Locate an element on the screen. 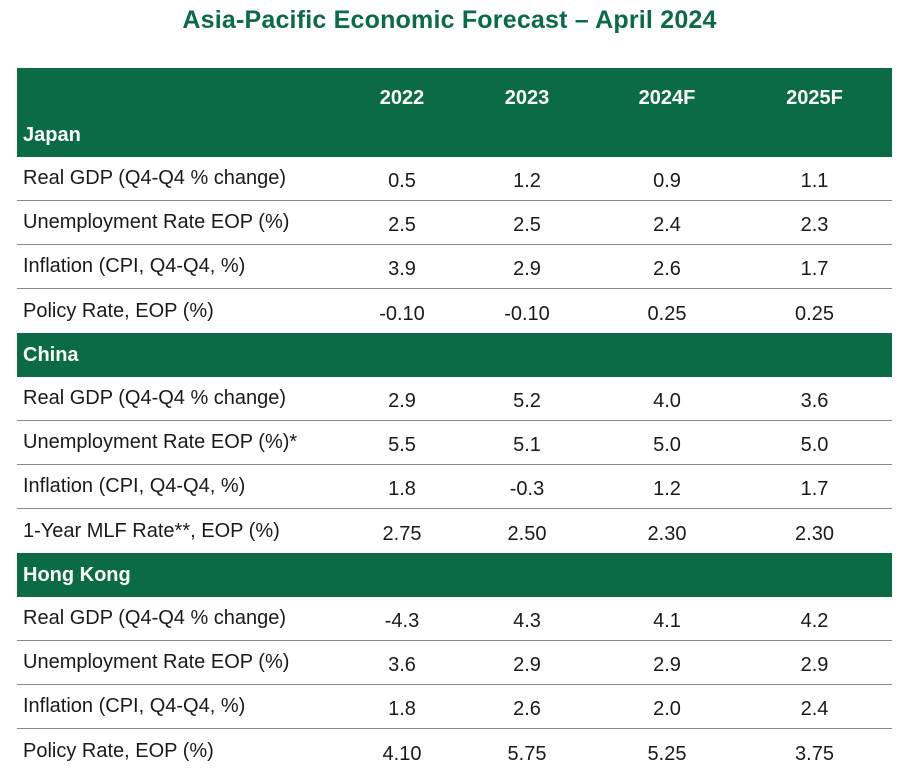  value-cell: 2.3 is located at coordinates (814, 225).